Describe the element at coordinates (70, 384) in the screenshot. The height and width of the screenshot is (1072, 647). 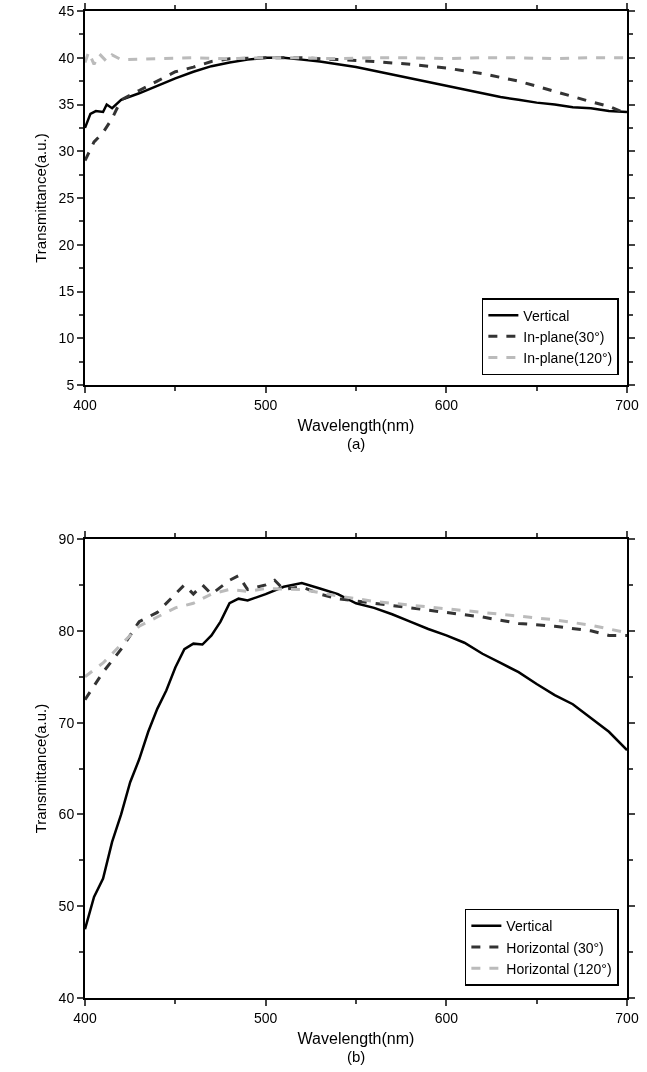
I see `y-tick-label: 5` at that location.